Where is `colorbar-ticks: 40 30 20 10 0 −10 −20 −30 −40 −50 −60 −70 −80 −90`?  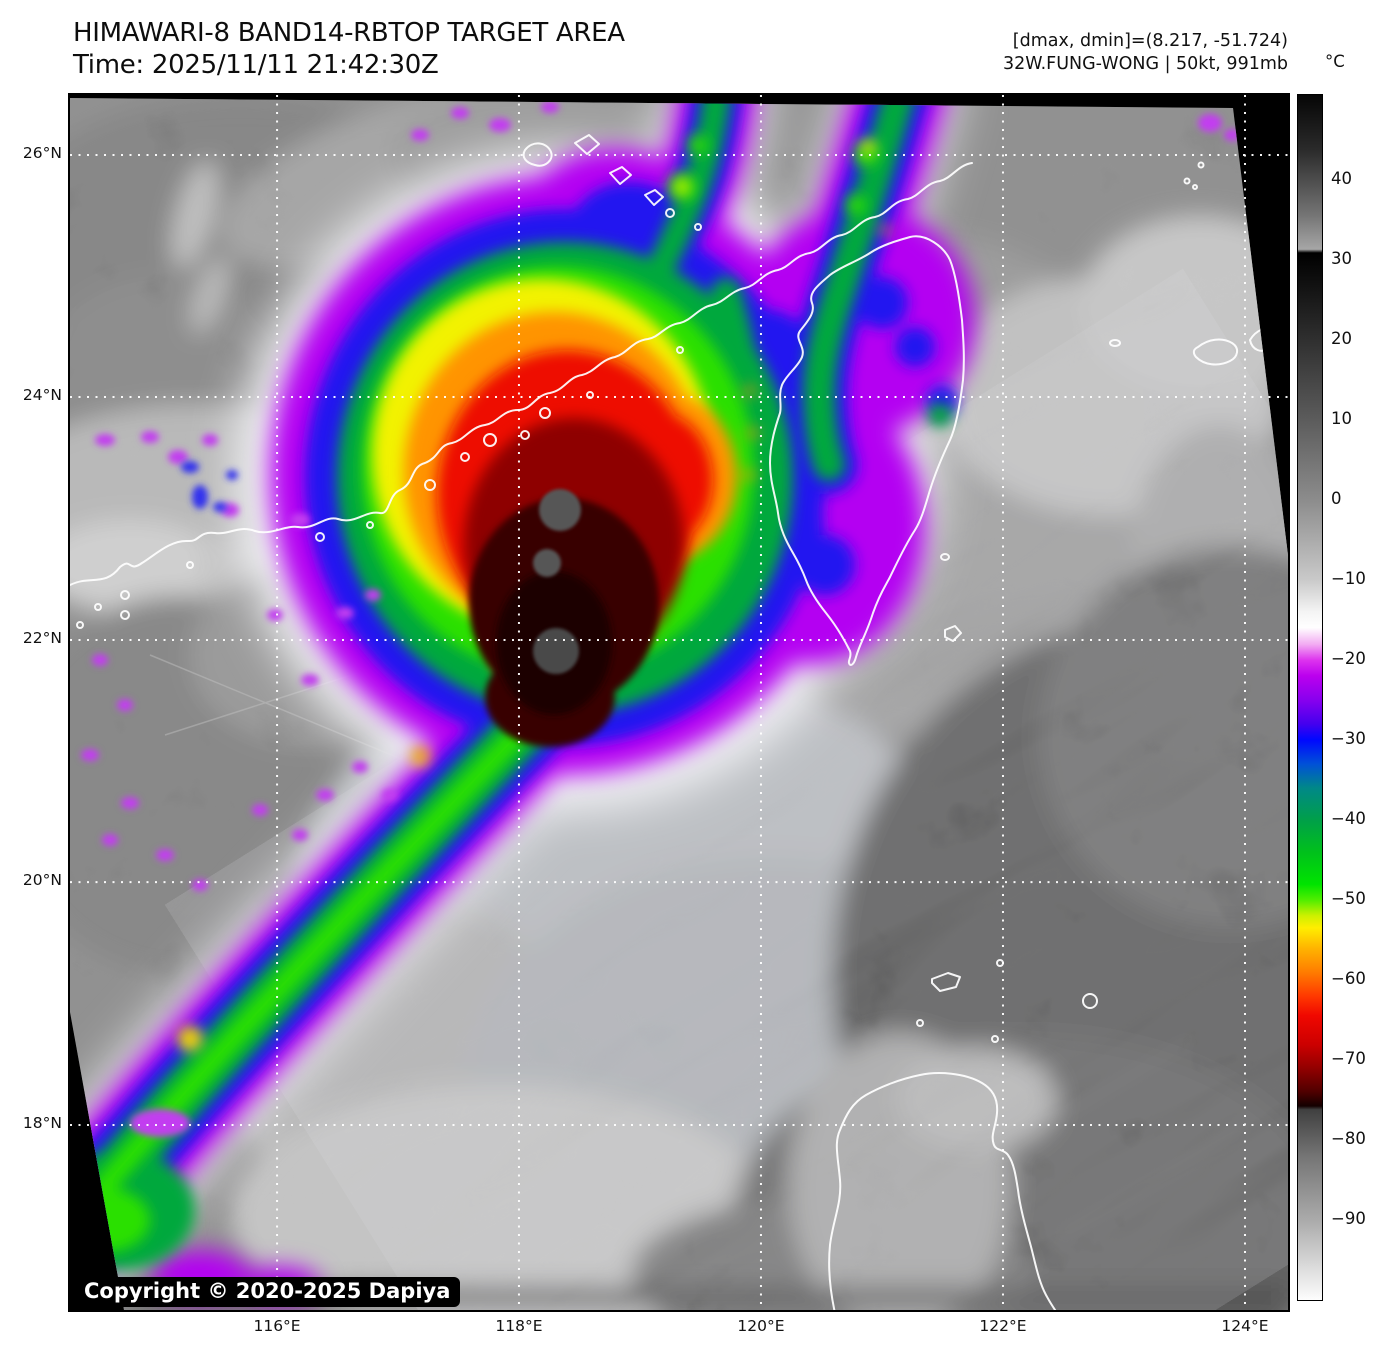 colorbar-ticks: 40 30 20 10 0 −10 −20 −30 −40 −50 −60 −70 −80 −90 is located at coordinates (1359, 696).